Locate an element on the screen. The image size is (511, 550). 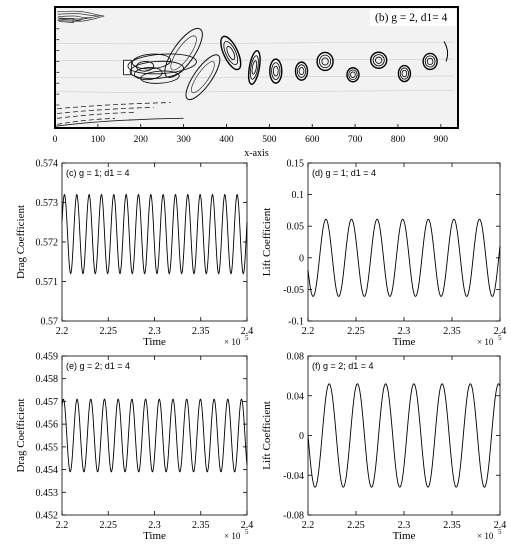
y-tick-label: 0.454 is located at coordinates (47, 470).